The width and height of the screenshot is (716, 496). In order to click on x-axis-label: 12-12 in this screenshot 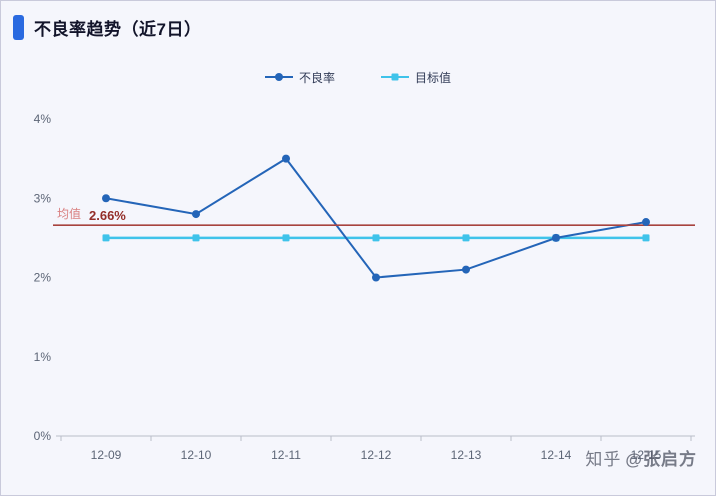, I will do `click(376, 455)`.